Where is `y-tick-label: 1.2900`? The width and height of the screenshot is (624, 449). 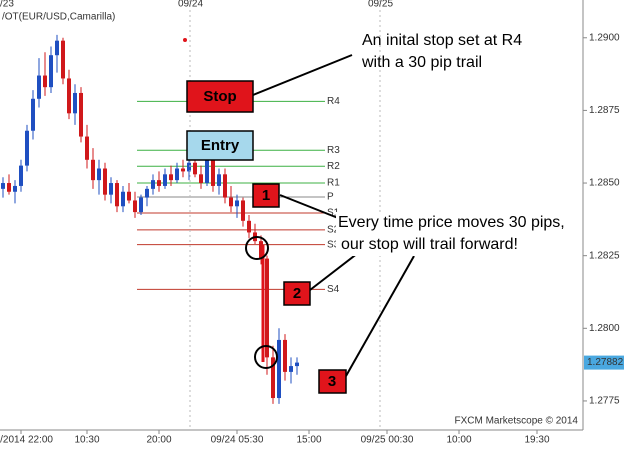 y-tick-label: 1.2900 is located at coordinates (604, 37).